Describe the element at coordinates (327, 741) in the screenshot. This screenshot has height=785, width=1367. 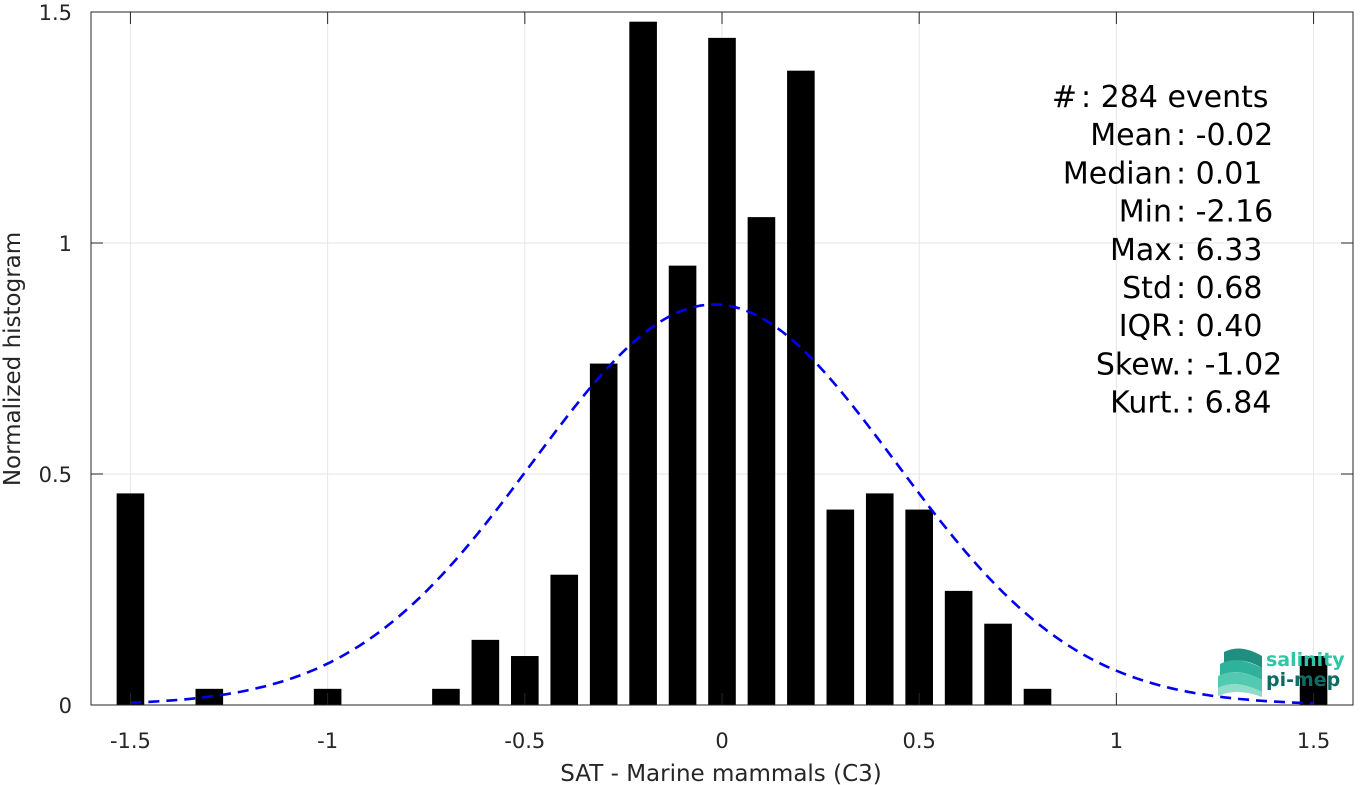
I see `x-tick-label: -1` at that location.